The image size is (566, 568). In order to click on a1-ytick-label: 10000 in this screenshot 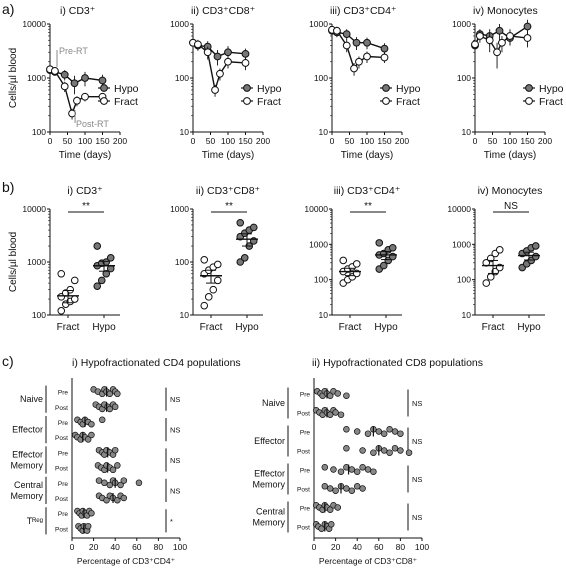, I will do `click(34, 24)`.